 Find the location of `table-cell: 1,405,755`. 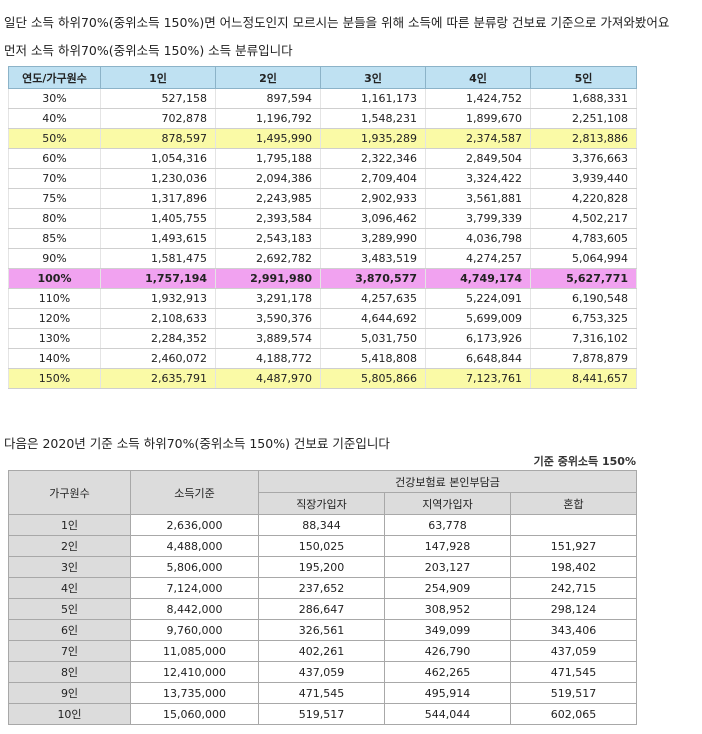

table-cell: 1,405,755 is located at coordinates (158, 218).